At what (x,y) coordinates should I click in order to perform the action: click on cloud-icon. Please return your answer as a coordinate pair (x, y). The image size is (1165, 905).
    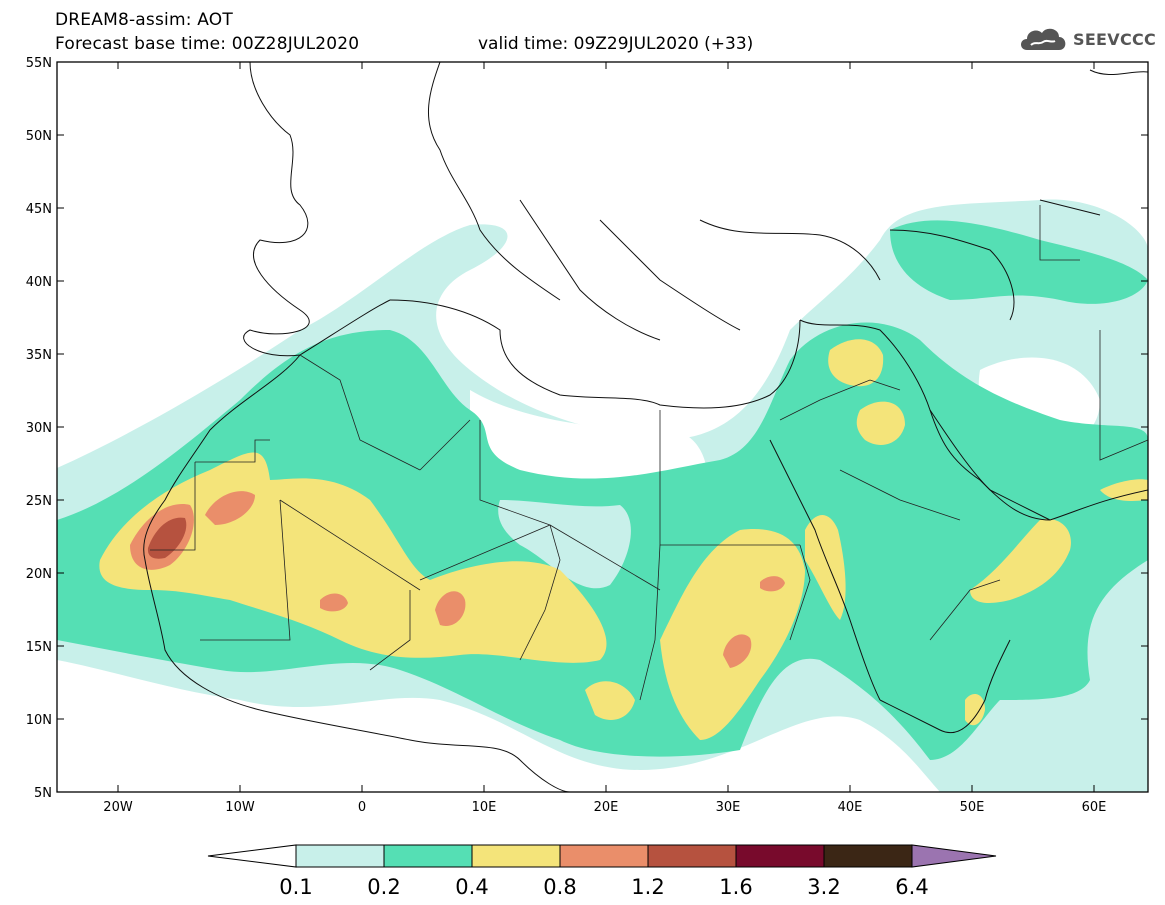
    Looking at the image, I should click on (1043, 39).